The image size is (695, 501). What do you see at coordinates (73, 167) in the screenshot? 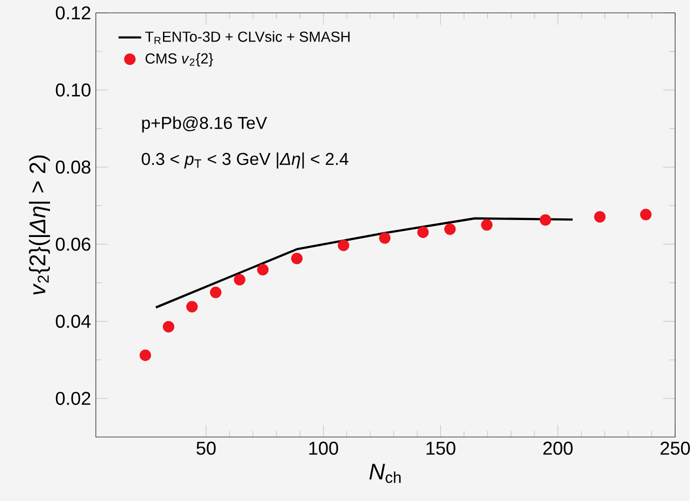
I see `y-tick-label: 0.08` at bounding box center [73, 167].